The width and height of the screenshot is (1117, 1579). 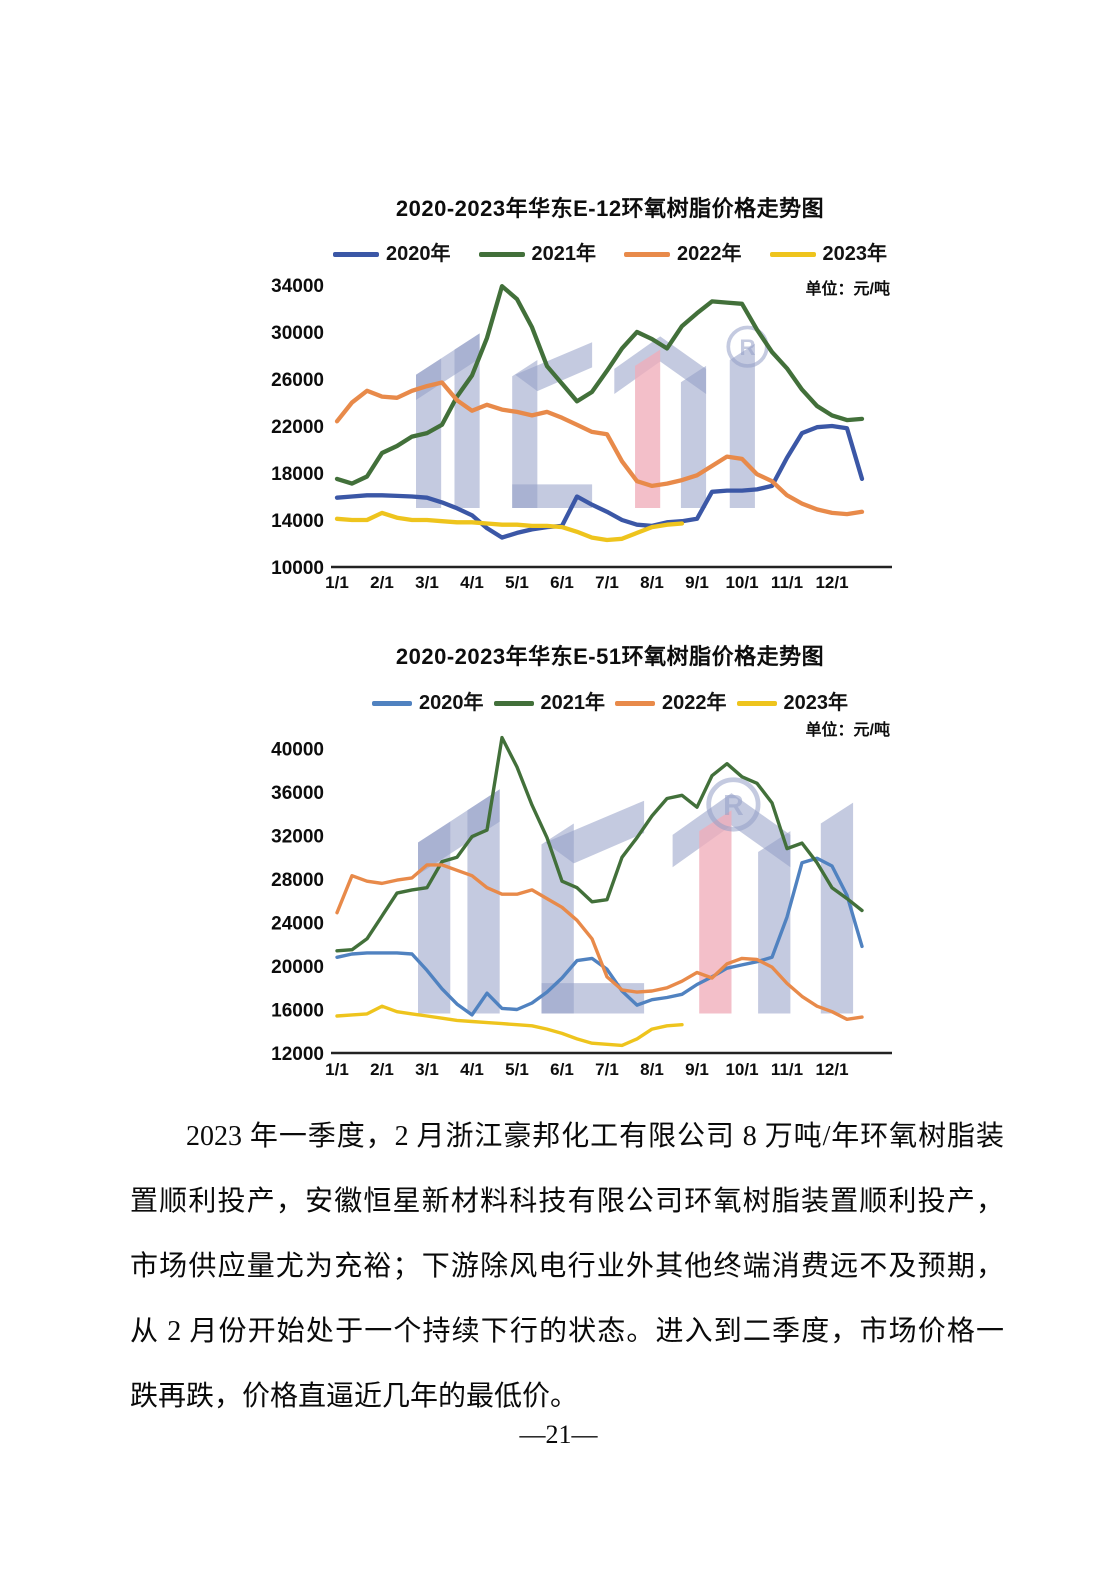 What do you see at coordinates (567, 1201) in the screenshot?
I see `paragraph-line: 置顺利投产，安徽恒星新材料科技有限公司环氧树脂装置顺利投产，` at bounding box center [567, 1201].